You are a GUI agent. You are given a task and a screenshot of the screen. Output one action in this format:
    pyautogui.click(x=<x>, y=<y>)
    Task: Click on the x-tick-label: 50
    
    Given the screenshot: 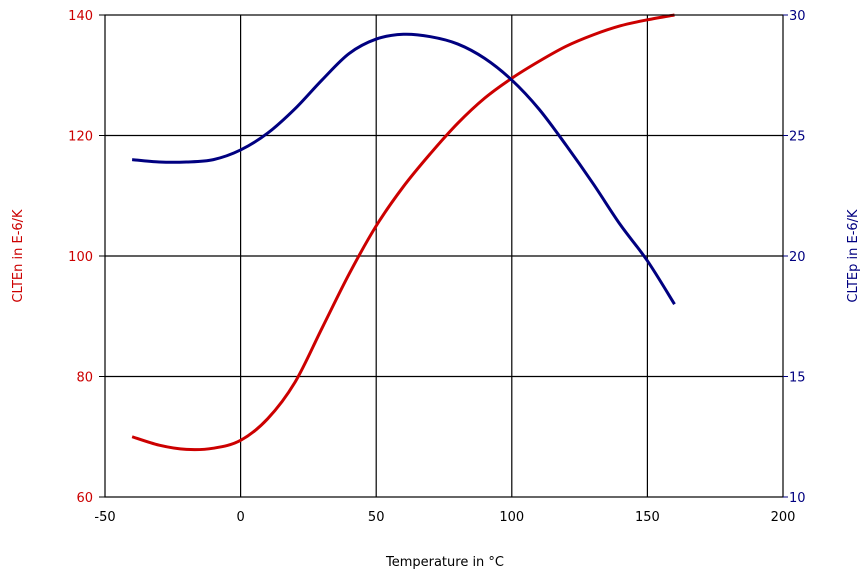 What is the action you would take?
    pyautogui.click(x=376, y=517)
    